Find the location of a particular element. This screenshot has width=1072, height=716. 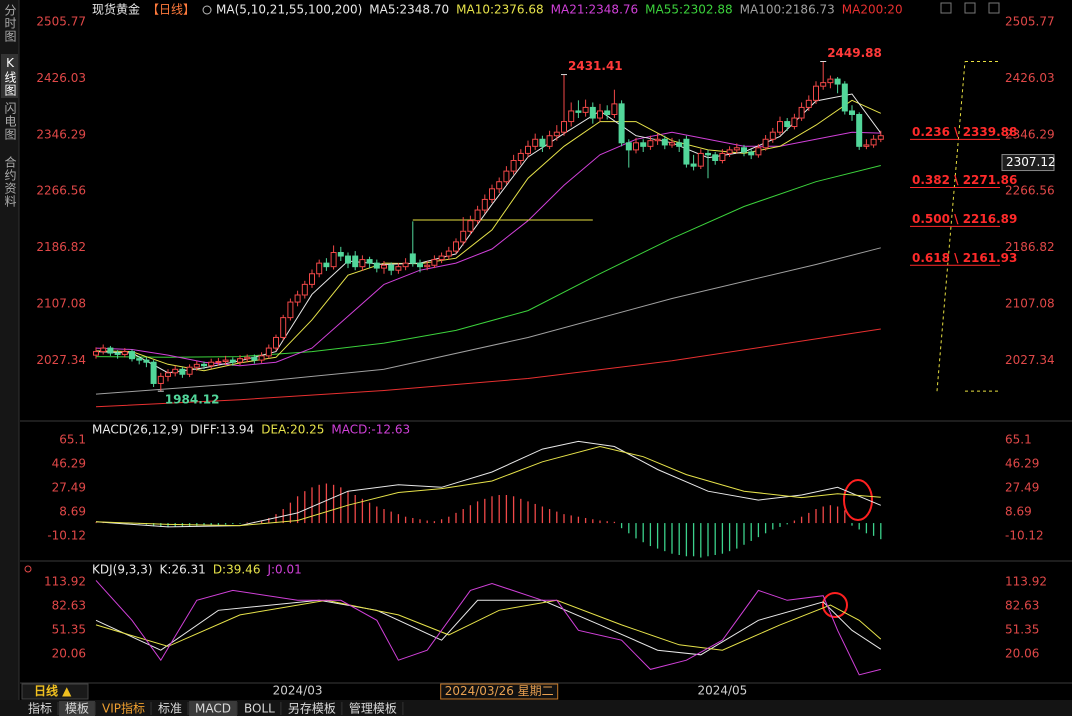

toolbar-tab: 标准 is located at coordinates (170, 709).